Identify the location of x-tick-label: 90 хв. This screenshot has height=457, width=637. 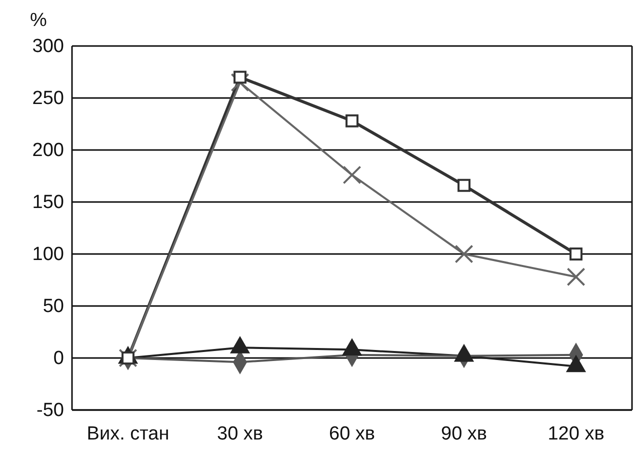
(464, 433).